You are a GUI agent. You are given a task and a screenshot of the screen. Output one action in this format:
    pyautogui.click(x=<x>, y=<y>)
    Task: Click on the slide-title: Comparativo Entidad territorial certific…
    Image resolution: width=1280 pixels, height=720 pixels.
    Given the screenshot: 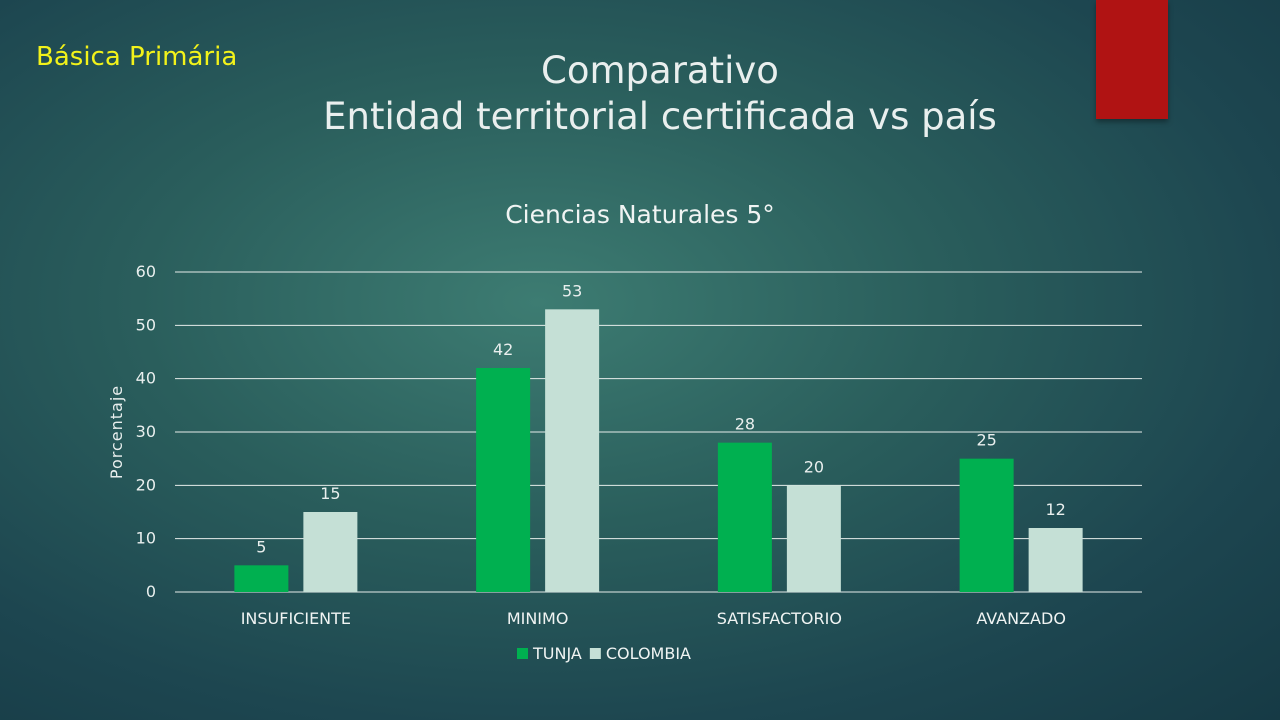 What is the action you would take?
    pyautogui.click(x=640, y=94)
    